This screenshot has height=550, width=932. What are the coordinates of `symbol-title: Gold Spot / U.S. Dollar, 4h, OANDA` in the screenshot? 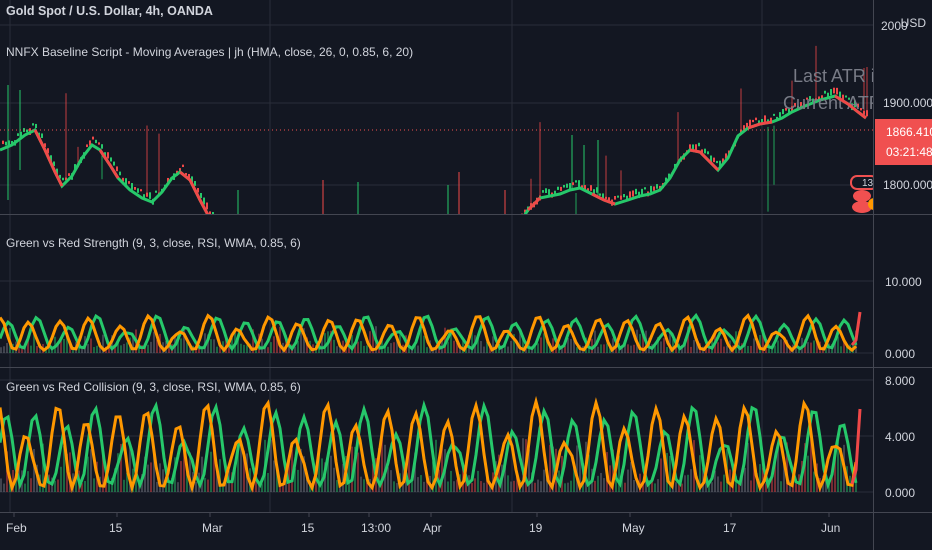 It's located at (109, 11).